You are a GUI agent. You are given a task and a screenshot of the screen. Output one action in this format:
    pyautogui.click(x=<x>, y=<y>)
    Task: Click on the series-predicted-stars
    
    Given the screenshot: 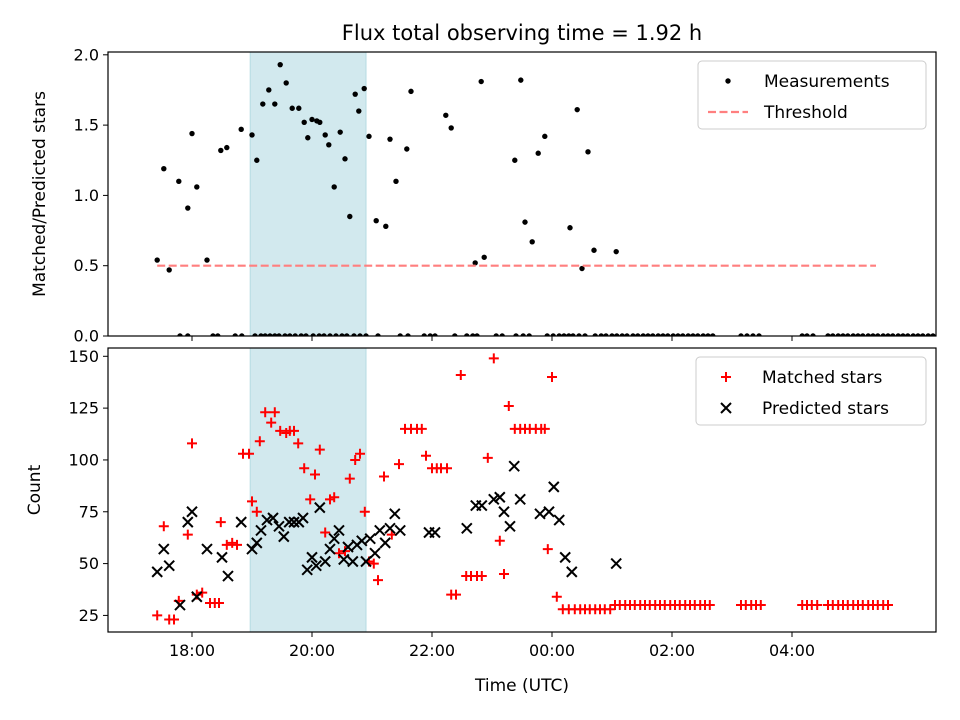 What is the action you would take?
    pyautogui.click(x=386, y=535)
    